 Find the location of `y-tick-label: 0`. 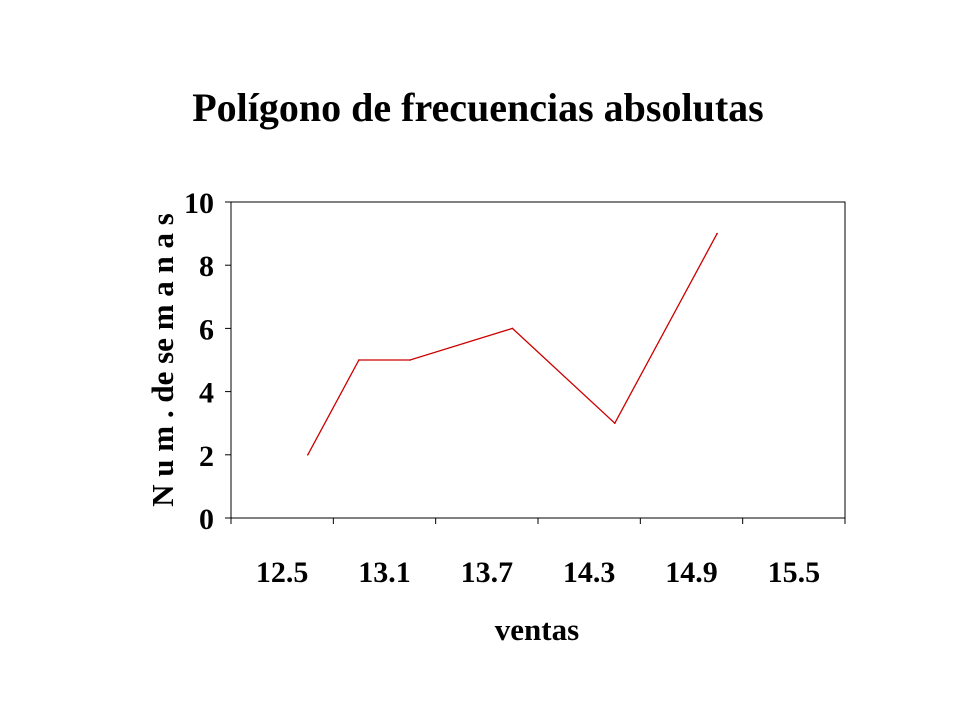

y-tick-label: 0 is located at coordinates (206, 519).